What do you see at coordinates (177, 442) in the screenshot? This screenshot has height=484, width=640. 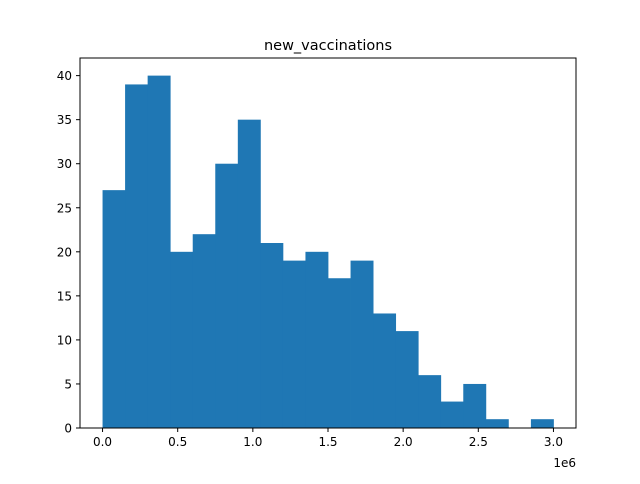 I see `x-tick-label: 0.5` at bounding box center [177, 442].